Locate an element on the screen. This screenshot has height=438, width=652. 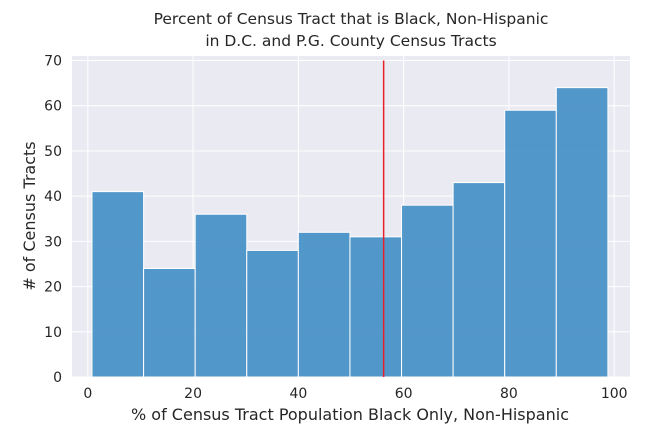
y-axis-label: # of Census Tracts is located at coordinates (29, 215).